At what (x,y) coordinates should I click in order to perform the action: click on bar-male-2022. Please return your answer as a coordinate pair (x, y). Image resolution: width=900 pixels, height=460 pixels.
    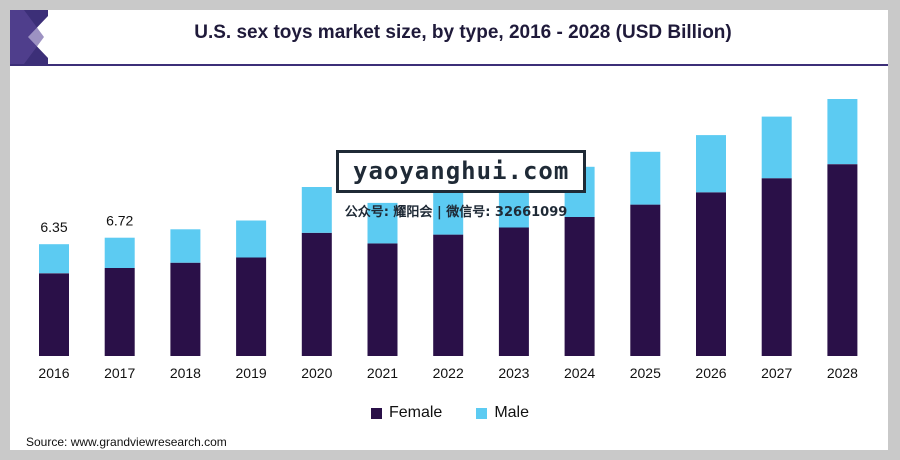
    Looking at the image, I should click on (448, 212).